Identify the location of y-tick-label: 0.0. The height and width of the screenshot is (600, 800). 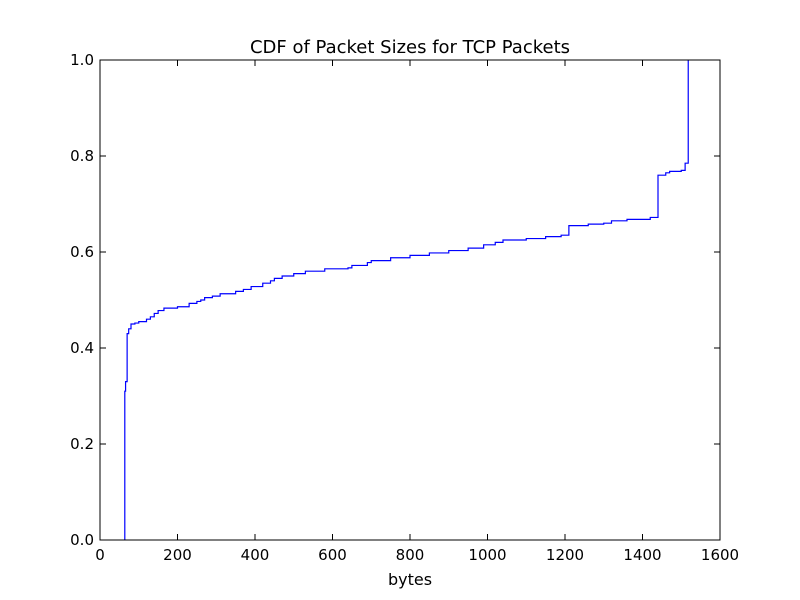
(82, 540).